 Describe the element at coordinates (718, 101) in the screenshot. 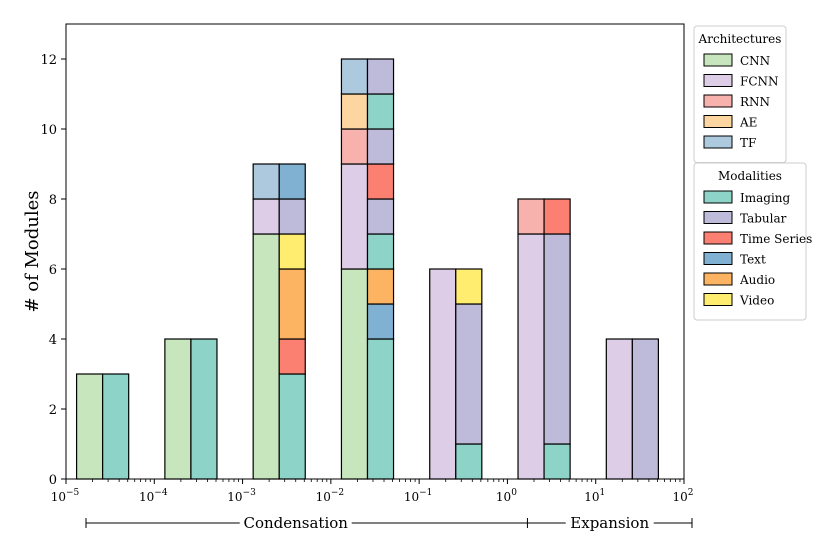

I see `legend-swatch-rnn` at that location.